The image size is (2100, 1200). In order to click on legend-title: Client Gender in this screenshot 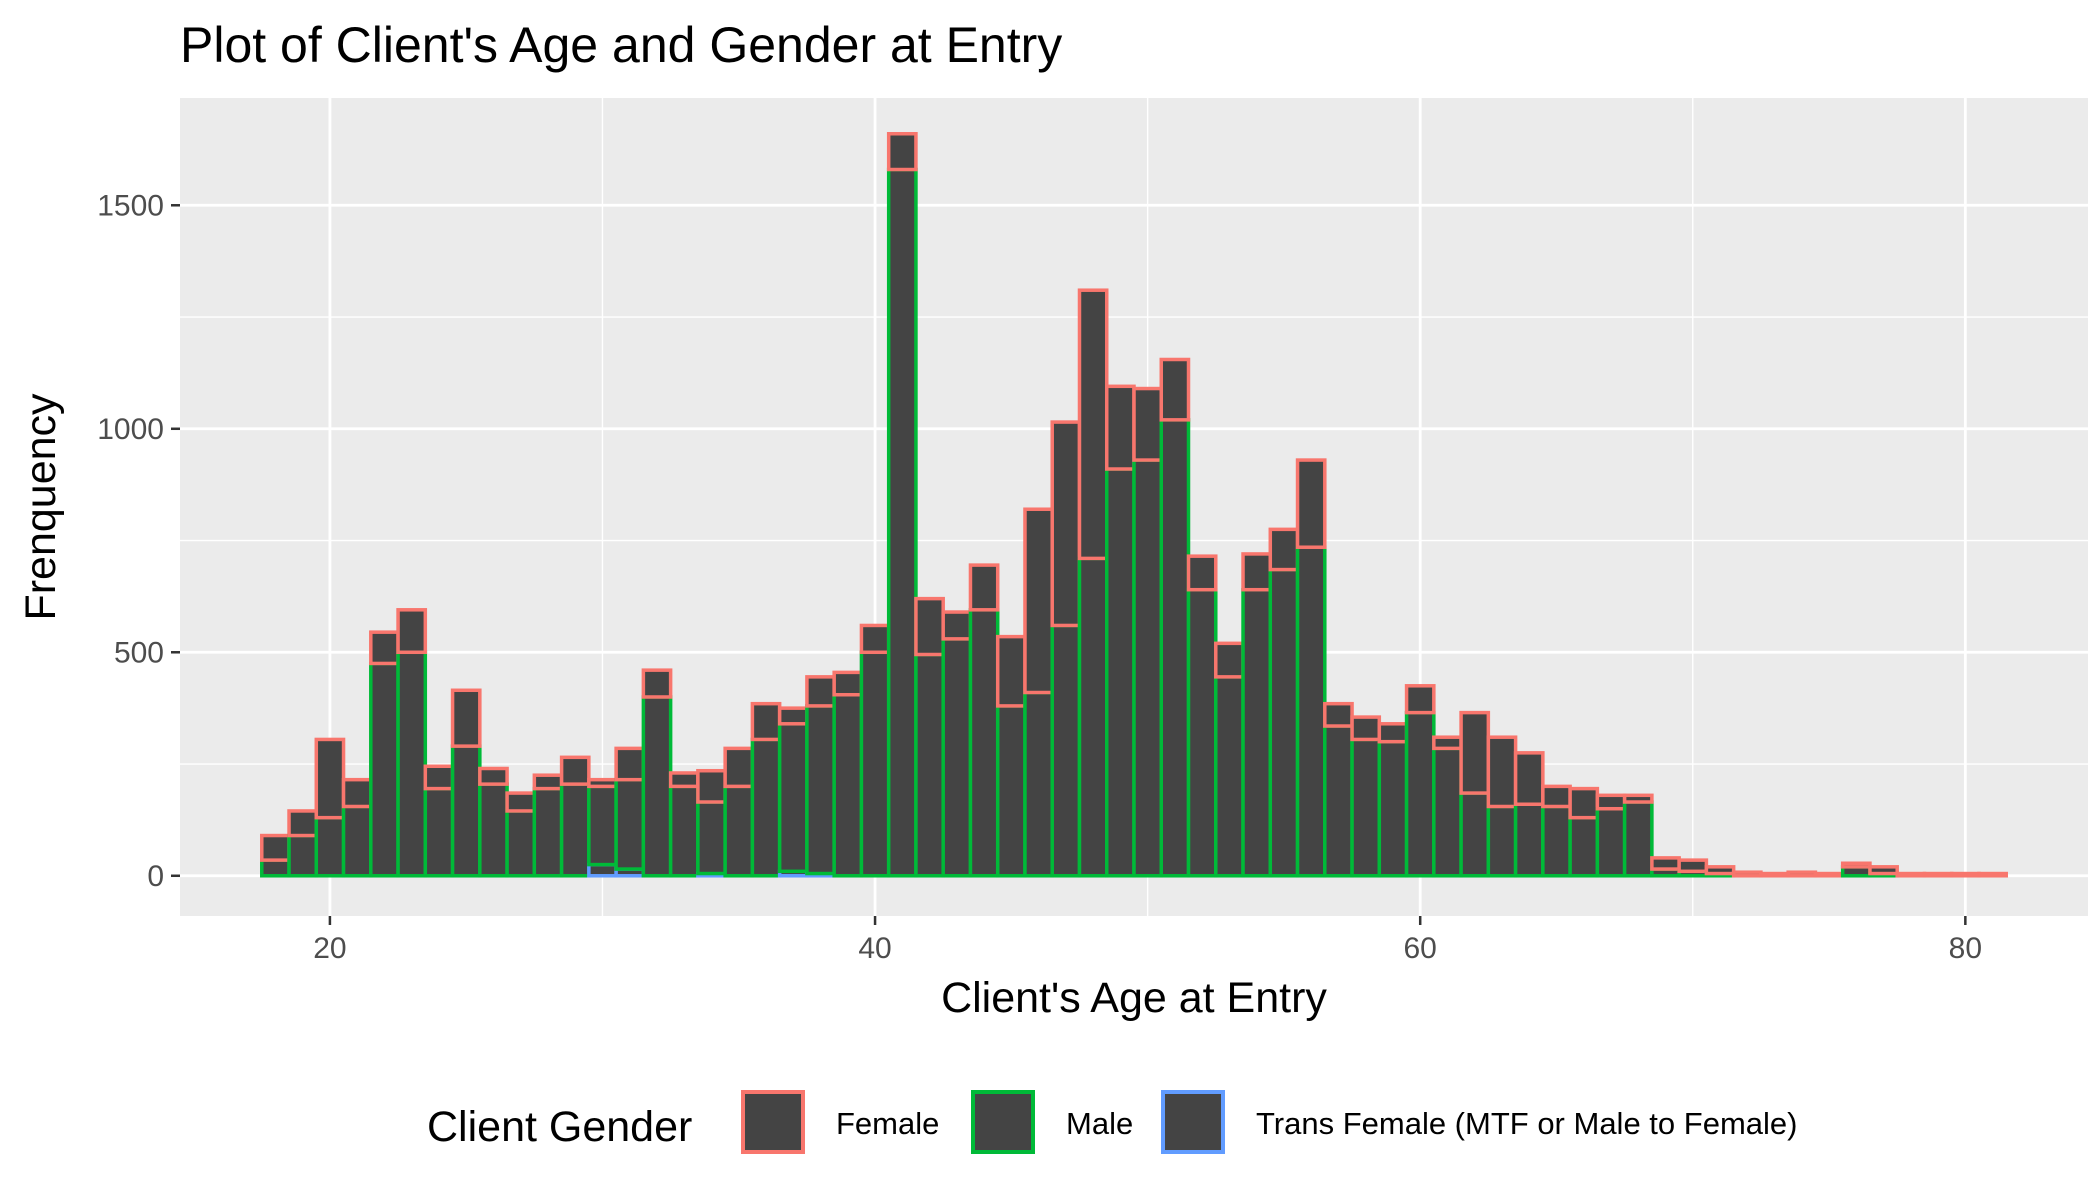, I will do `click(559, 1127)`.